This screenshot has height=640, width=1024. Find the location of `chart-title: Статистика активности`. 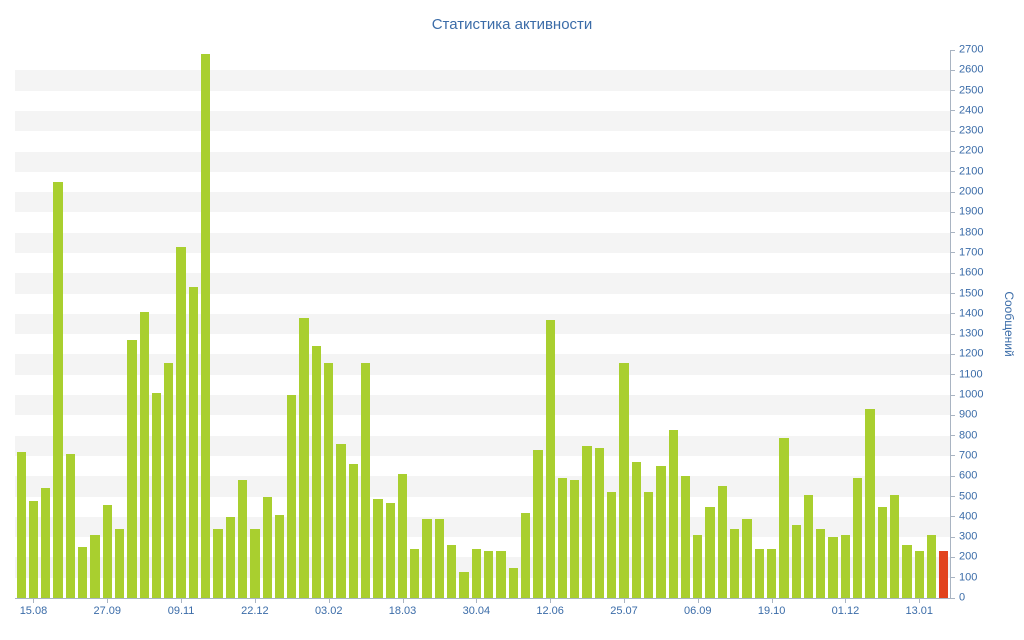

chart-title: Статистика активности is located at coordinates (512, 24).